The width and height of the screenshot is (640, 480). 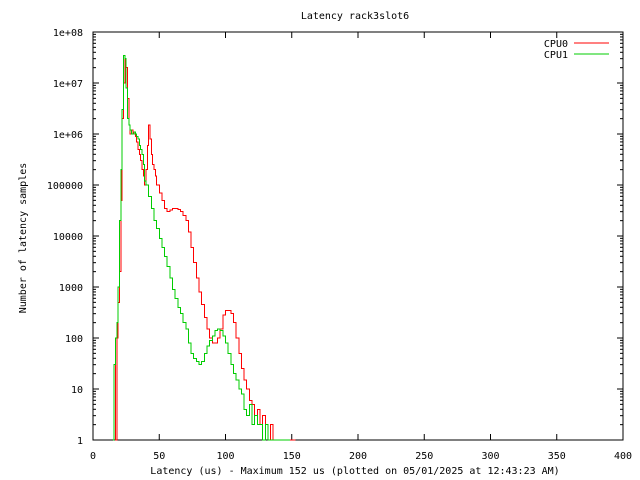 I want to click on y-tick-label: 100000, so click(x=65, y=186).